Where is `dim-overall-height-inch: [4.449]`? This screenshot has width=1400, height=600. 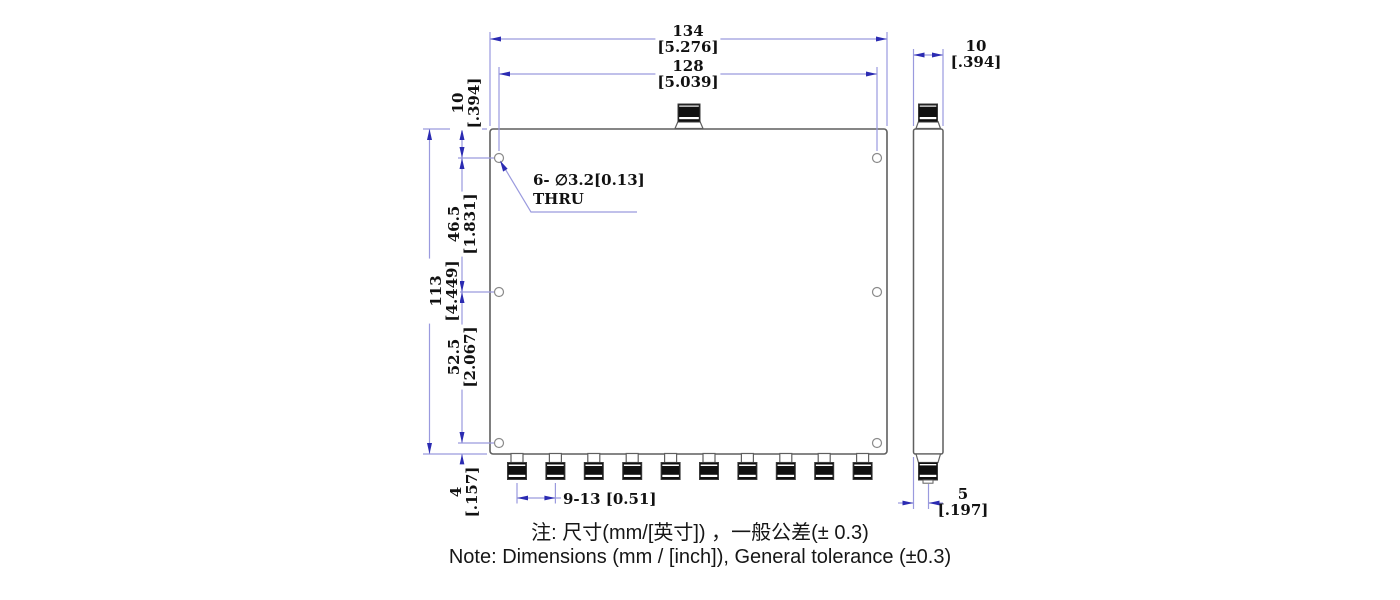
dim-overall-height-inch: [4.449] is located at coordinates (452, 291).